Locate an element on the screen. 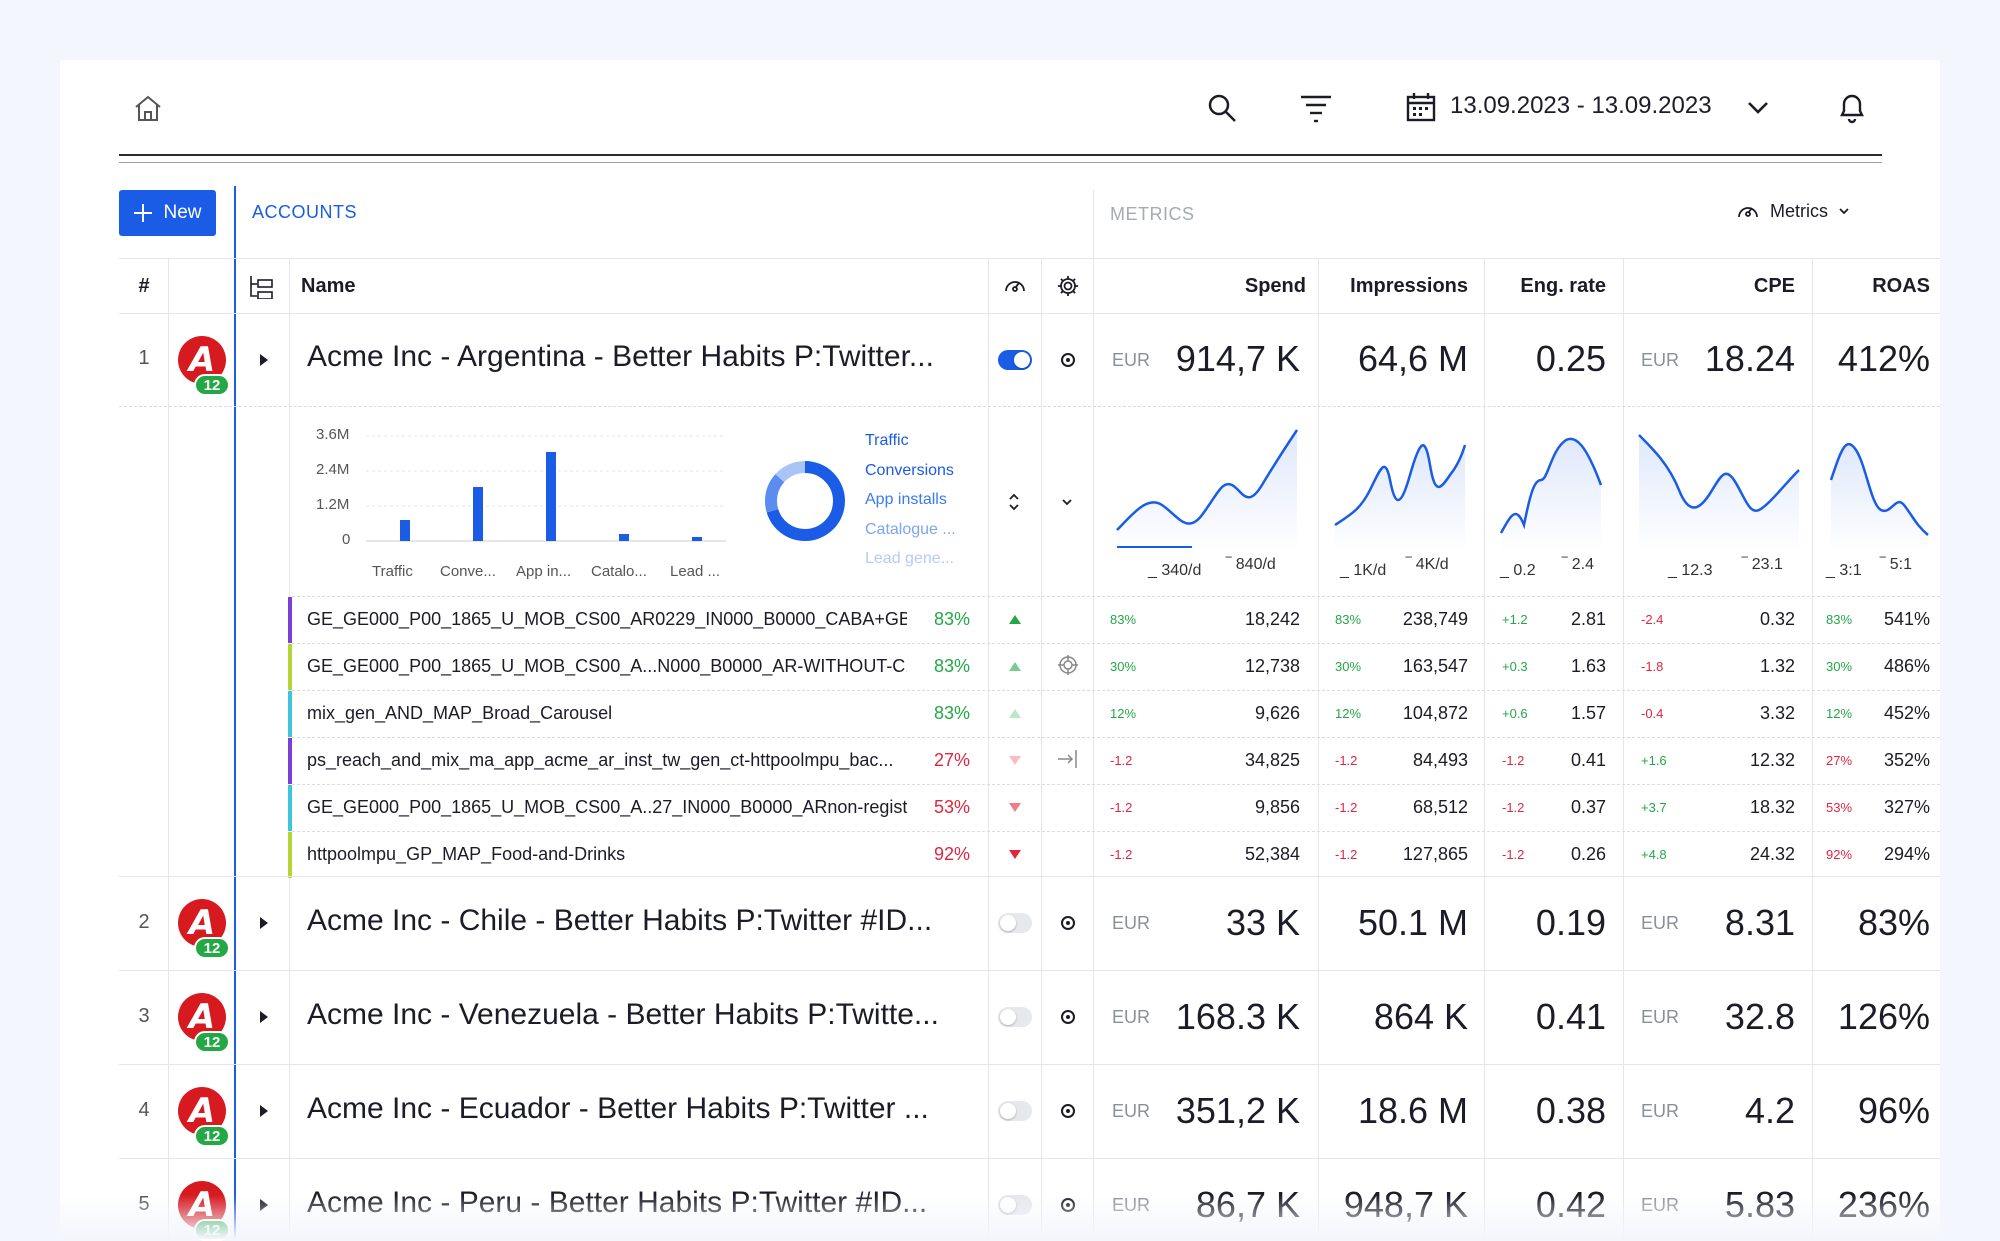  spark-high-label: ‾ 4K/d is located at coordinates (1427, 564).